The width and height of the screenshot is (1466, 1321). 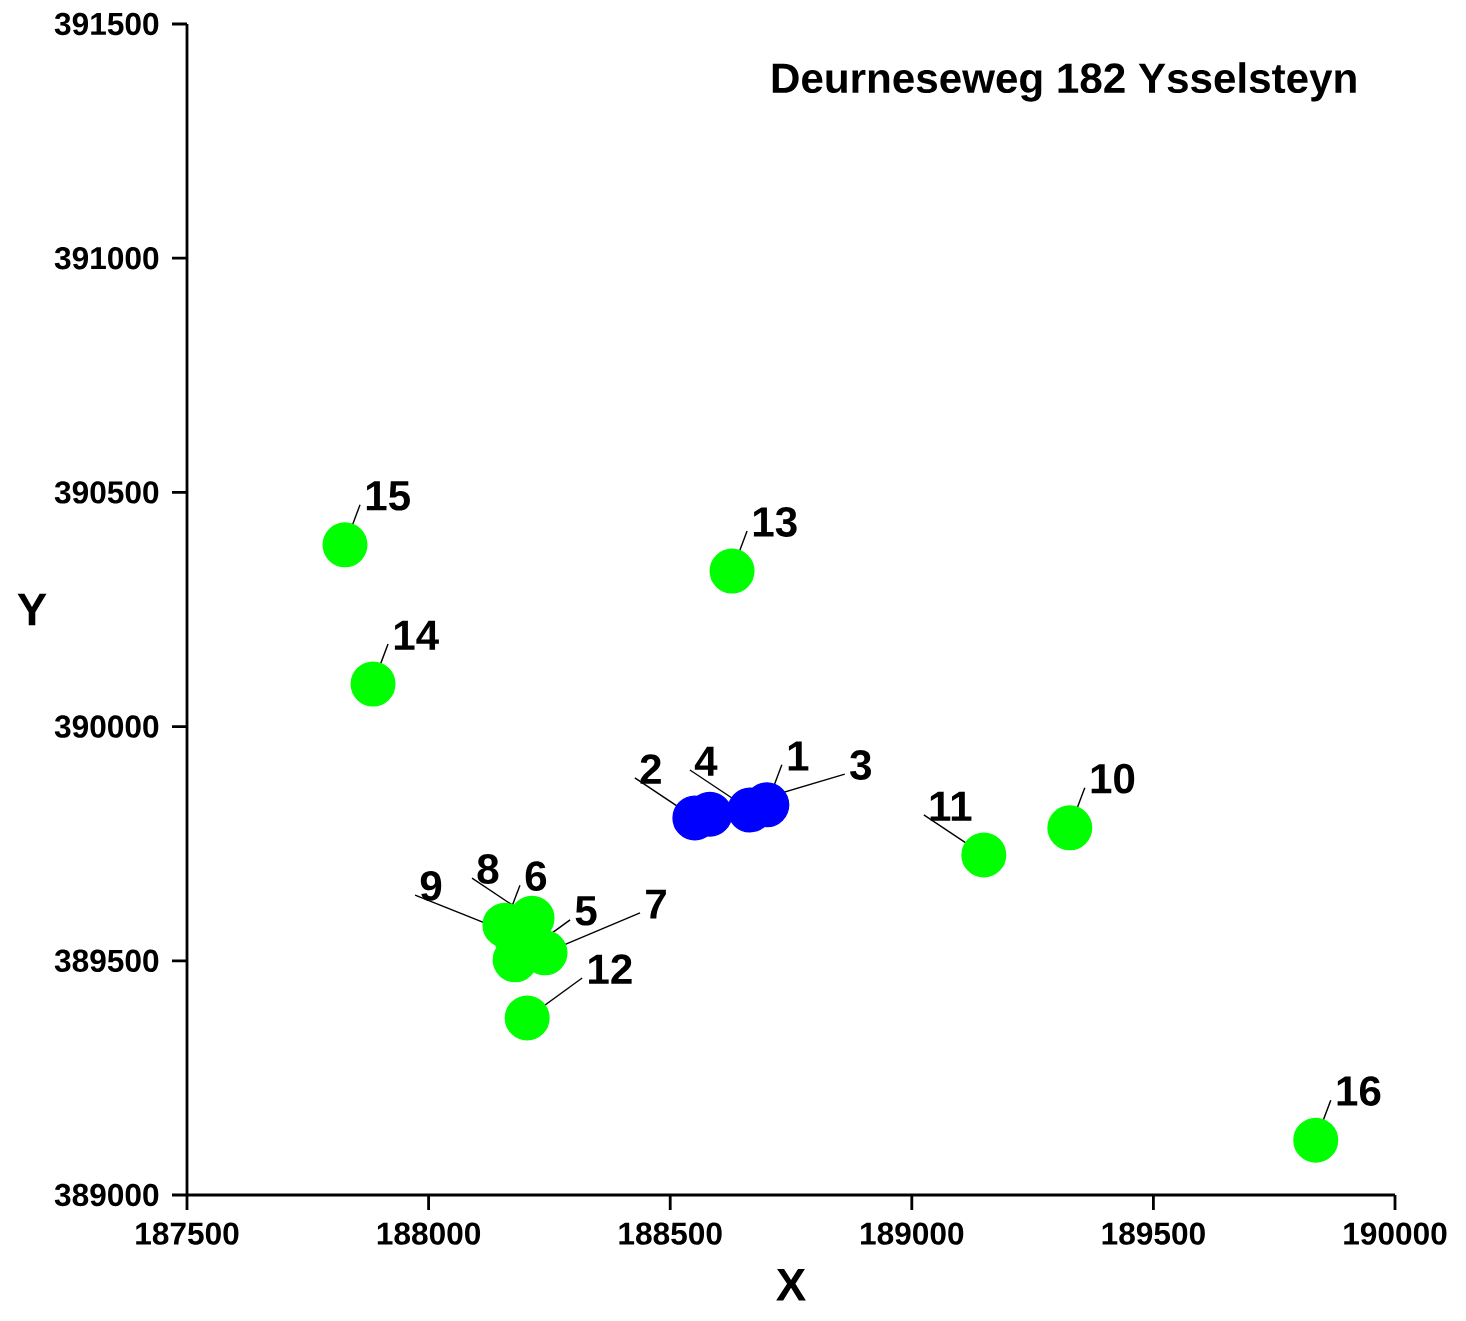 What do you see at coordinates (1395, 1233) in the screenshot?
I see `x-tick-label: 190000` at bounding box center [1395, 1233].